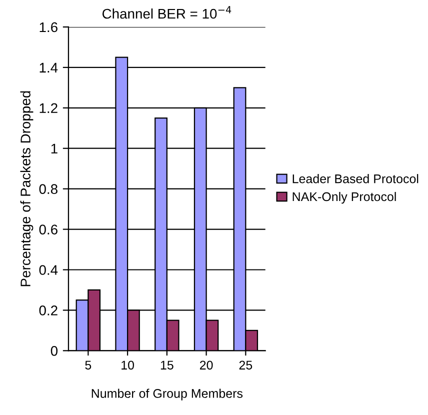 Image resolution: width=428 pixels, height=415 pixels. I want to click on y-axis-title: Percentage of Packets Dropped, so click(27, 188).